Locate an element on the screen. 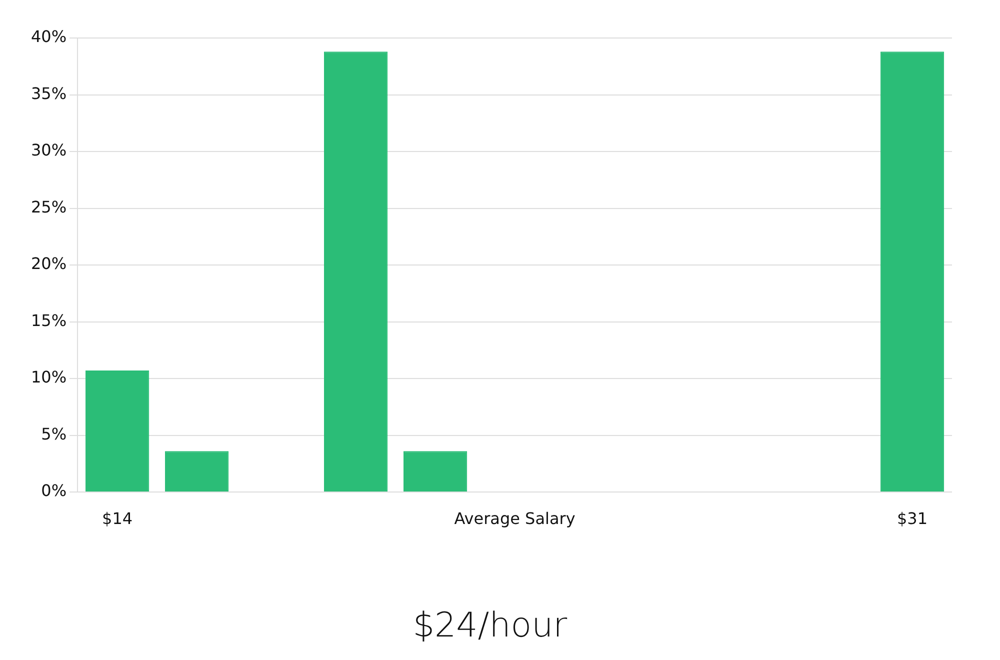  x-tick-label: $31 is located at coordinates (912, 518).